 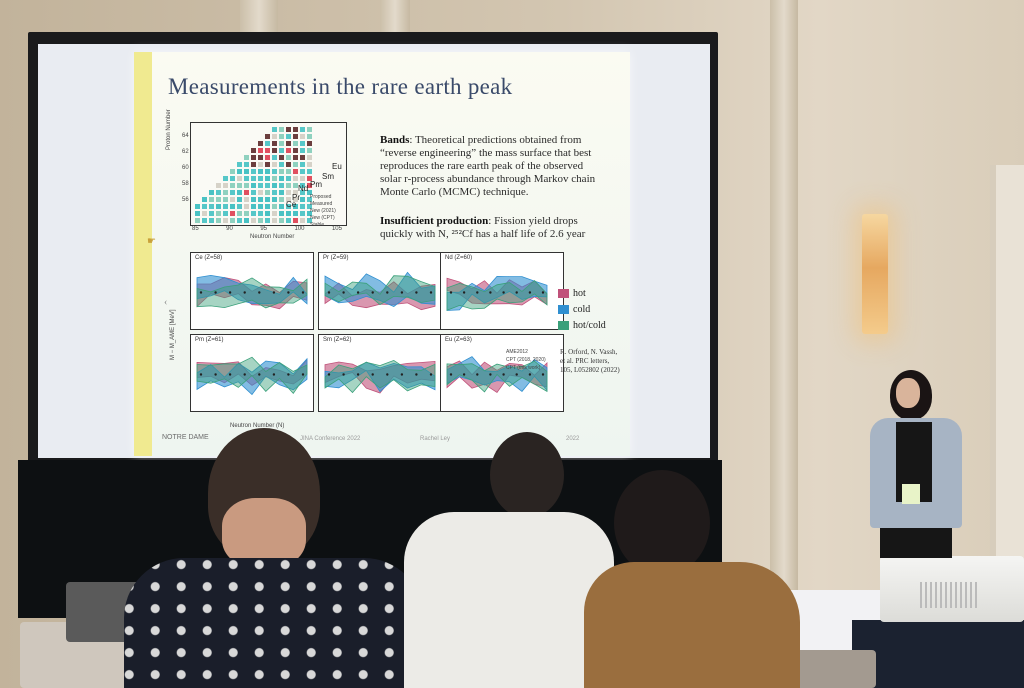 I want to click on band-panel-pm: Pm (Z=61), so click(x=252, y=373).